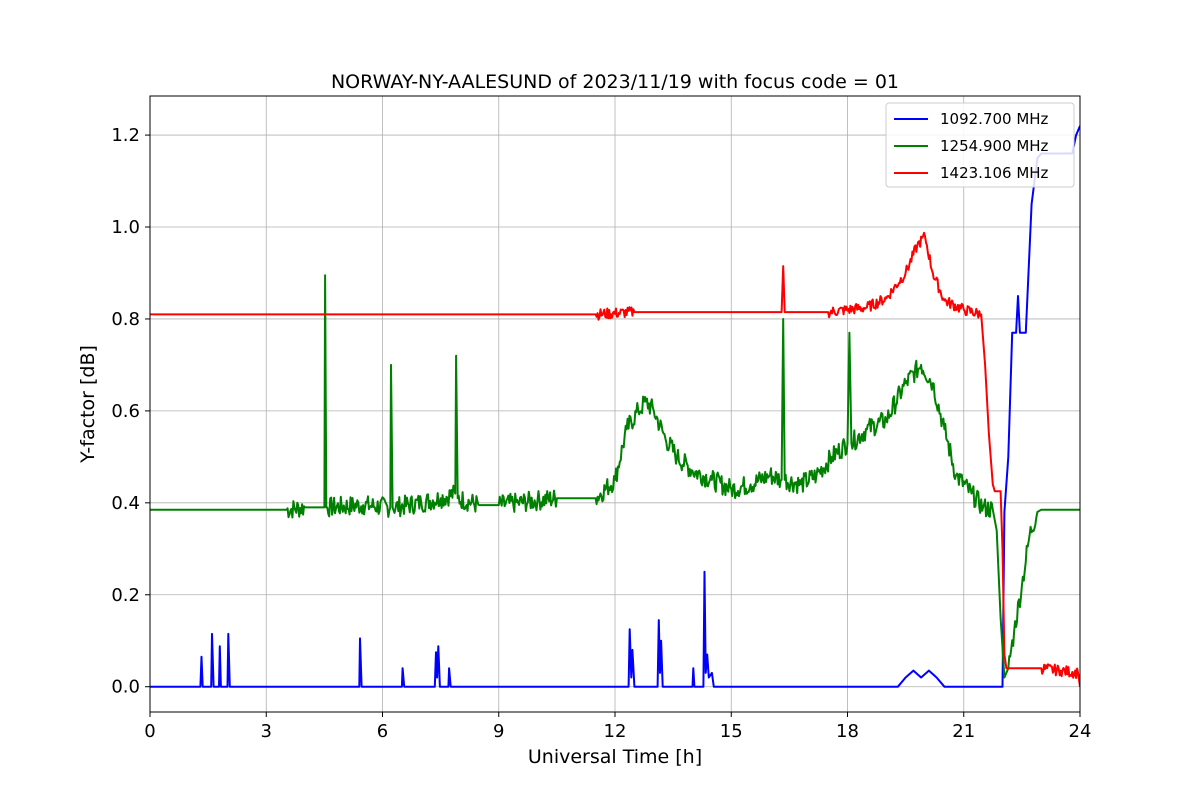  What do you see at coordinates (847, 731) in the screenshot?
I see `x-tick-label: 18` at bounding box center [847, 731].